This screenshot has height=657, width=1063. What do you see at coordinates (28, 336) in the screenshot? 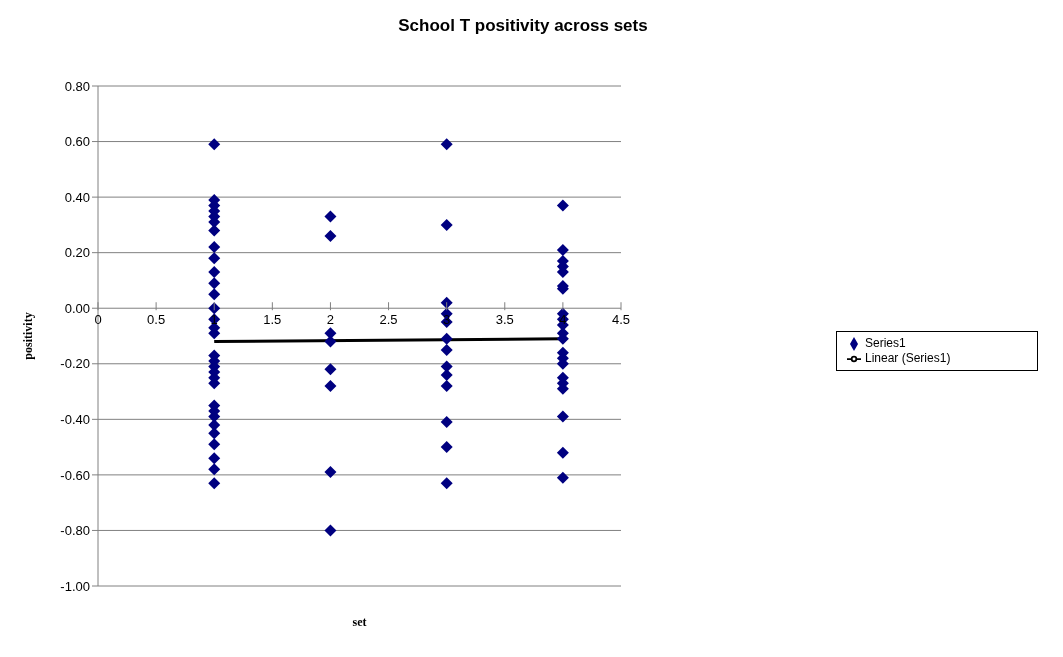
I see `y-axis-title: positivity` at bounding box center [28, 336].